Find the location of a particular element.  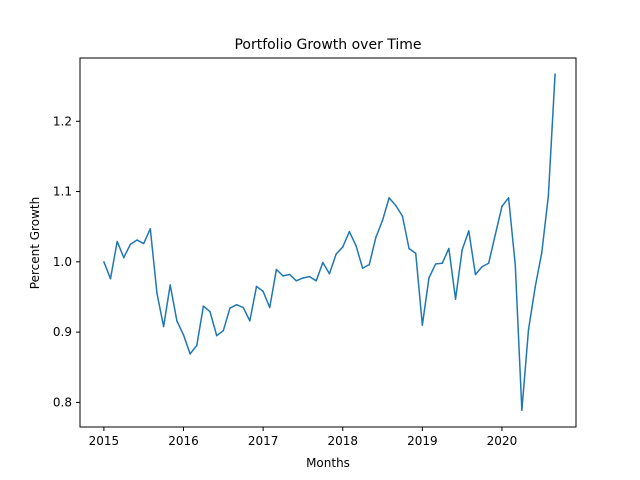

x-tick-label: 2019 is located at coordinates (422, 441).